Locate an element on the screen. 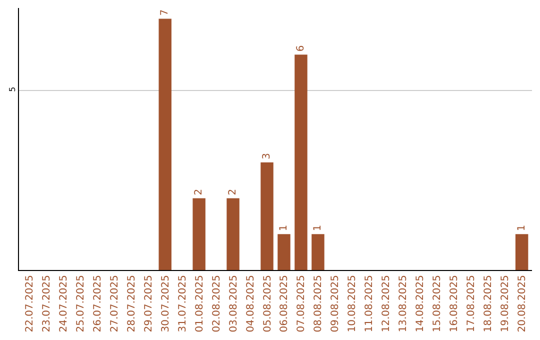 Image resolution: width=540 pixels, height=340 pixels. x-tick-label: 01.08.2025 is located at coordinates (200, 303).